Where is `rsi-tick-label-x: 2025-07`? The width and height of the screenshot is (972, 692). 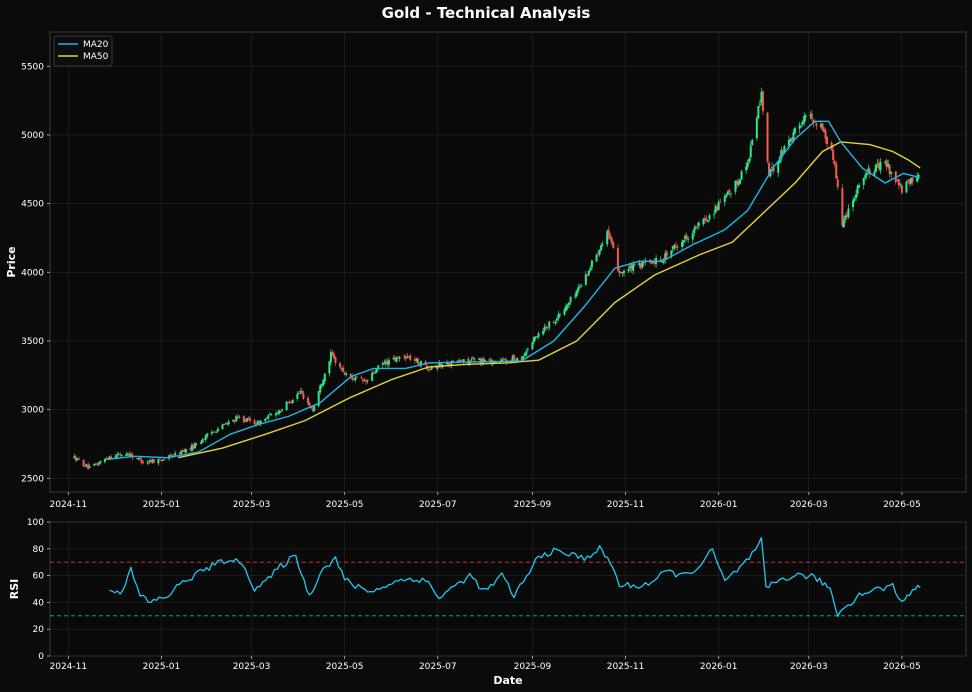
rsi-tick-label-x: 2025-07 is located at coordinates (438, 667).